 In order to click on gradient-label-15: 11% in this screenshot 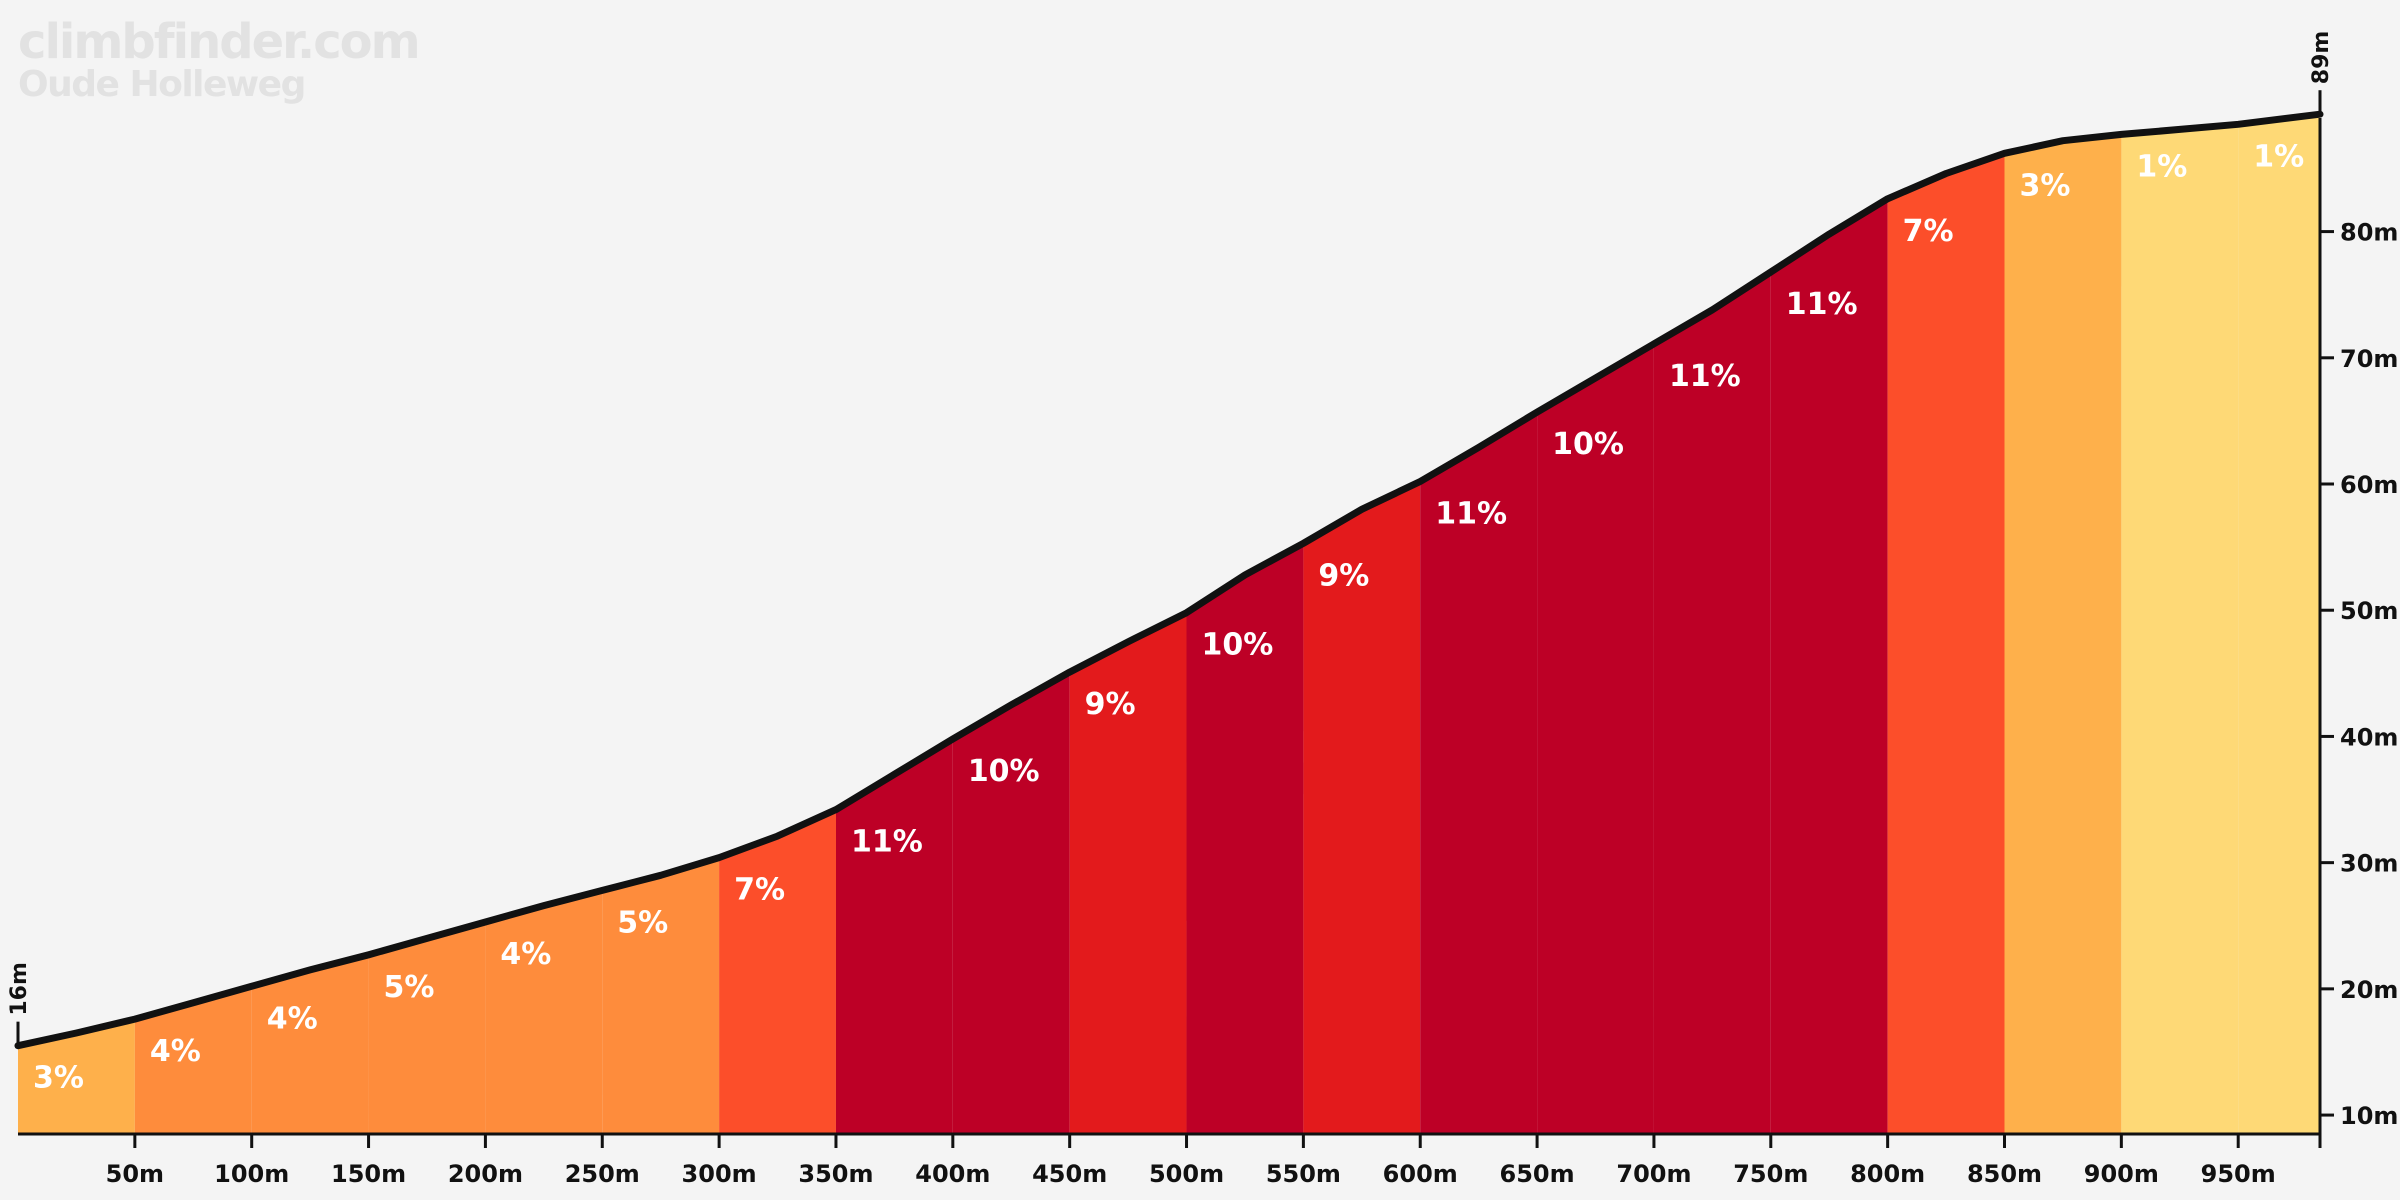, I will do `click(1822, 304)`.